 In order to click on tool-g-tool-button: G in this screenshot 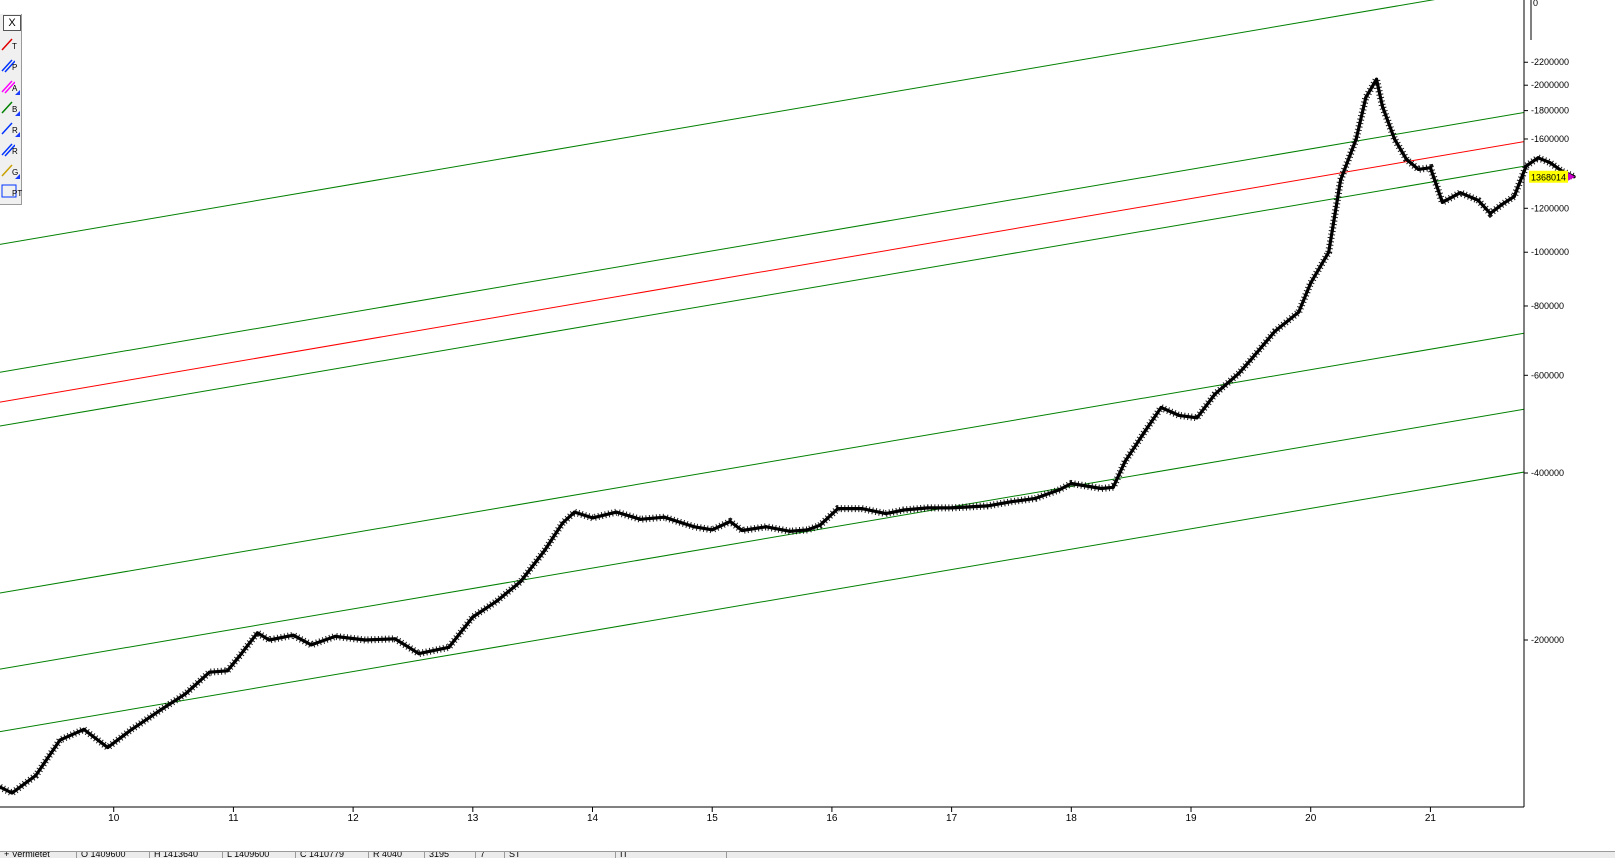, I will do `click(11, 171)`.